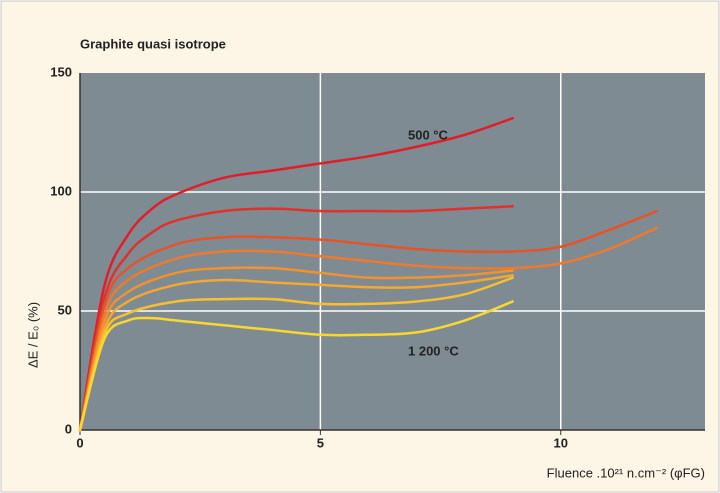  Describe the element at coordinates (79, 442) in the screenshot. I see `x-tick-label: 0` at that location.